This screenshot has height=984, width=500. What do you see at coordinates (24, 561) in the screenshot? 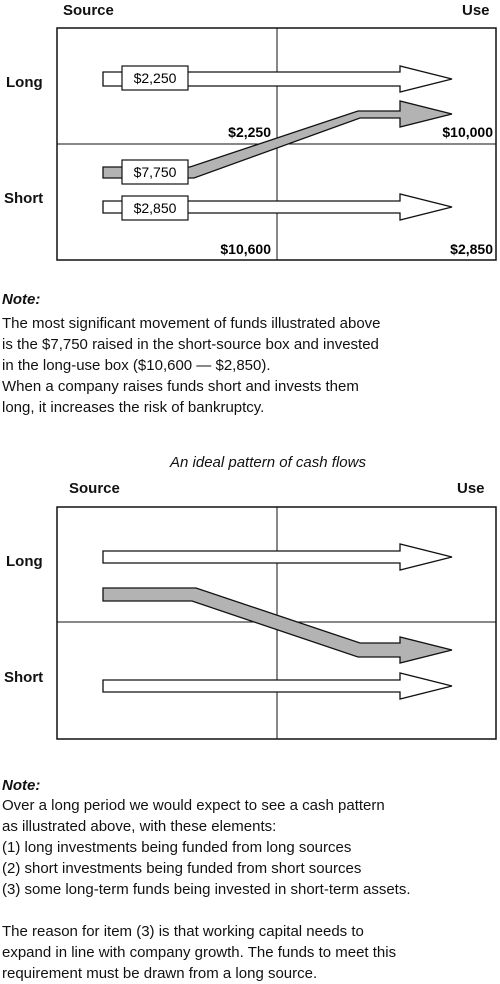
I see `d2-long-label: Long` at bounding box center [24, 561].